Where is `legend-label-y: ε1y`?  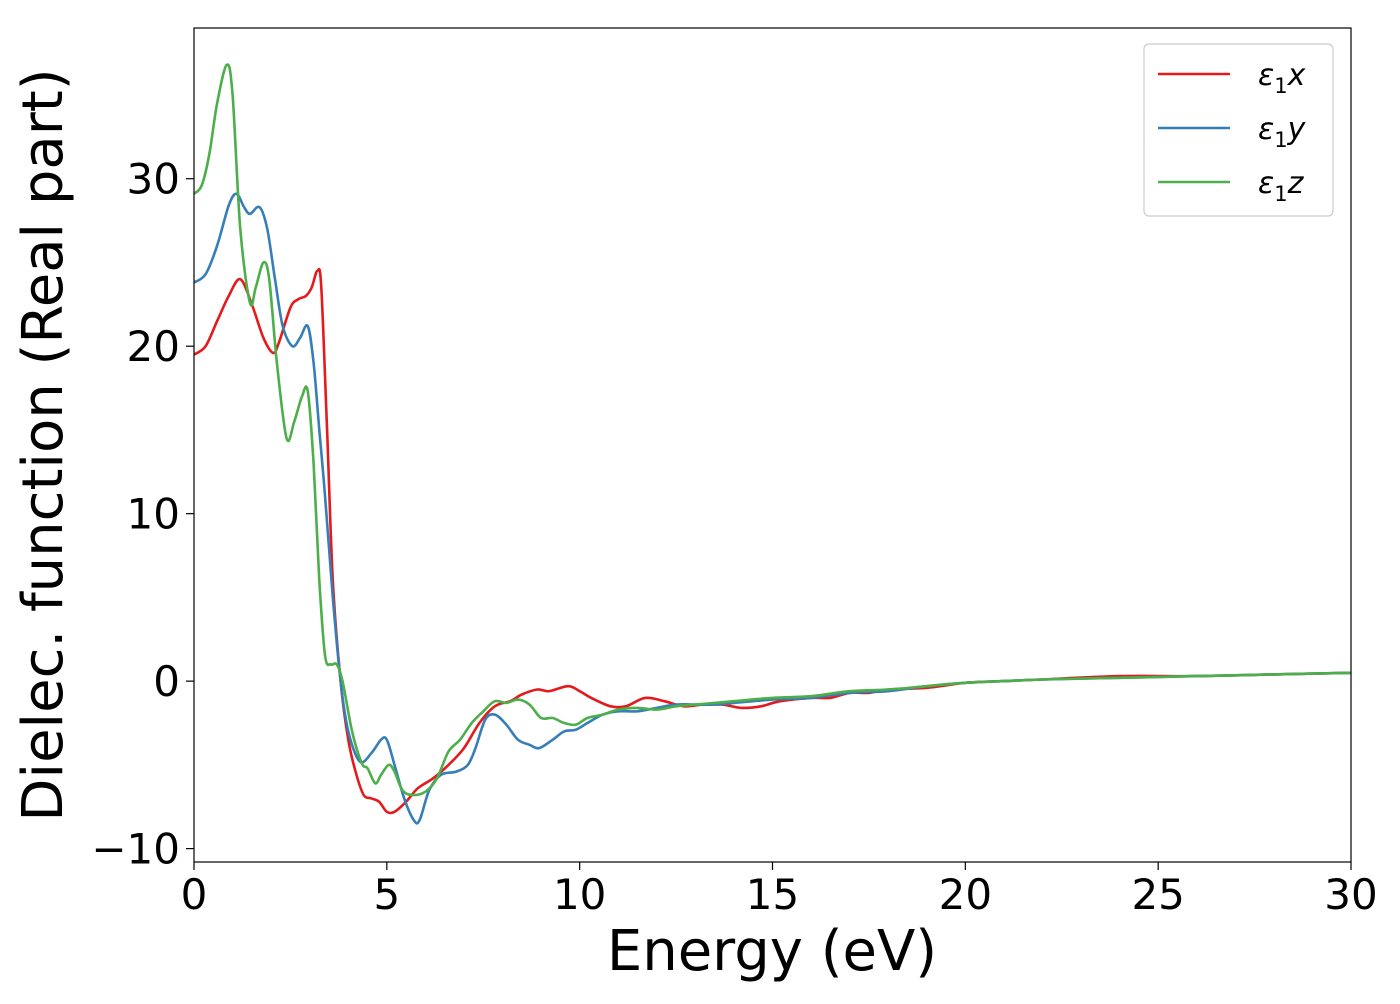
legend-label-y: ε1y is located at coordinates (1282, 132).